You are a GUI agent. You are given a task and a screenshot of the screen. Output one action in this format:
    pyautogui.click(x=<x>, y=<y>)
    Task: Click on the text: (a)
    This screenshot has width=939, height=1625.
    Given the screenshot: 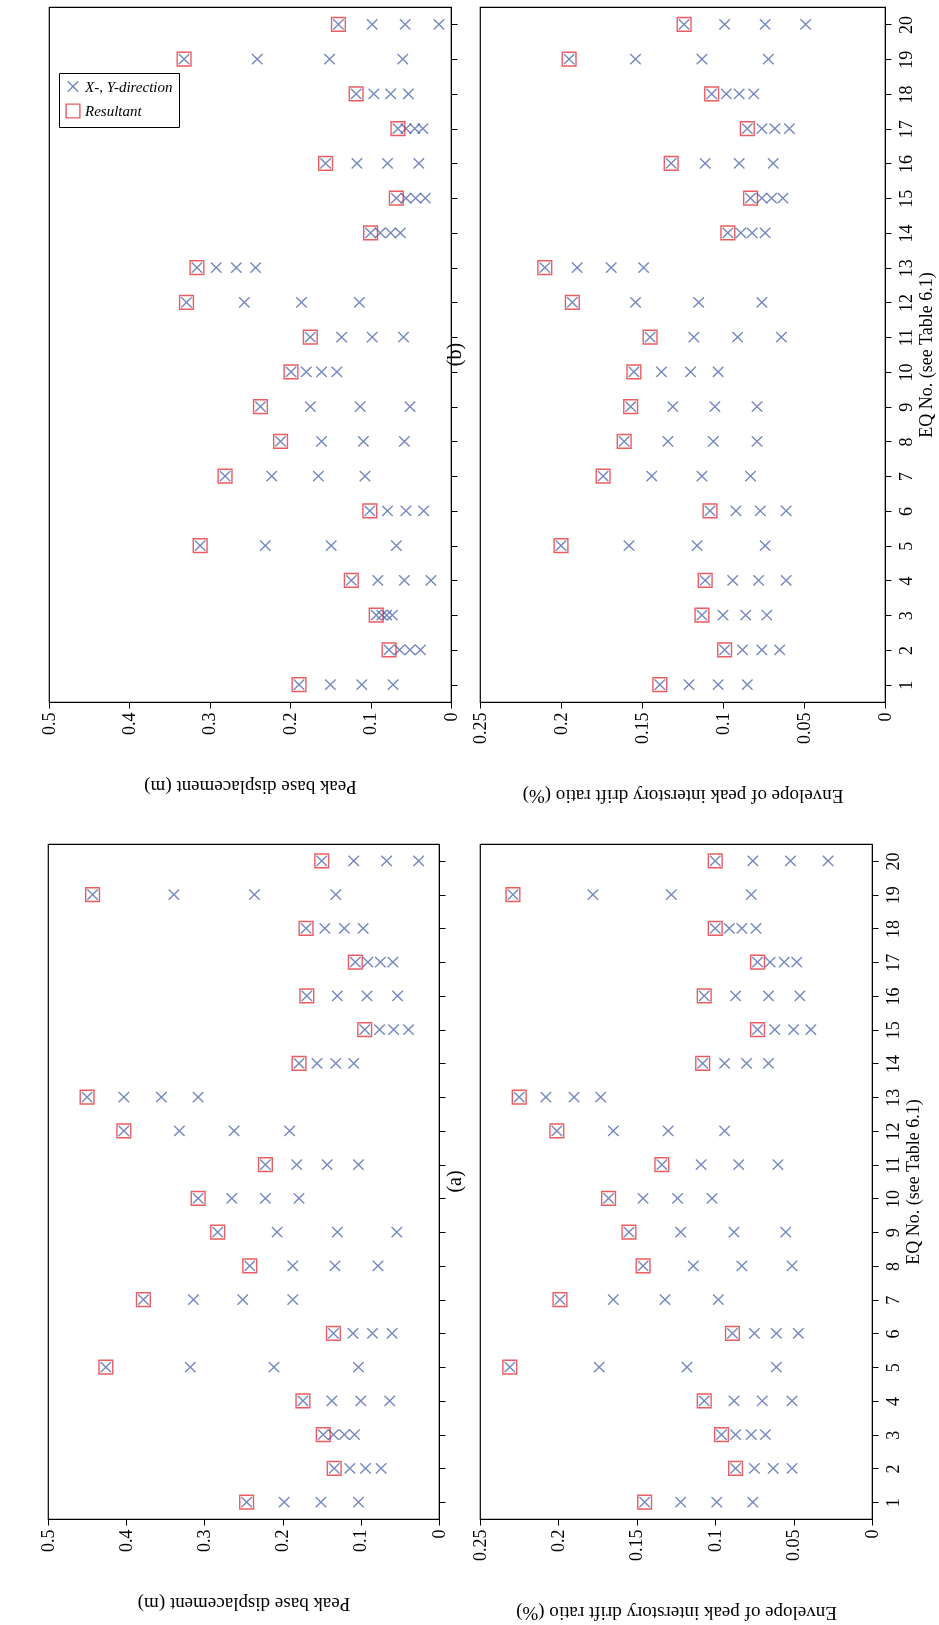 What is the action you would take?
    pyautogui.click(x=454, y=1181)
    